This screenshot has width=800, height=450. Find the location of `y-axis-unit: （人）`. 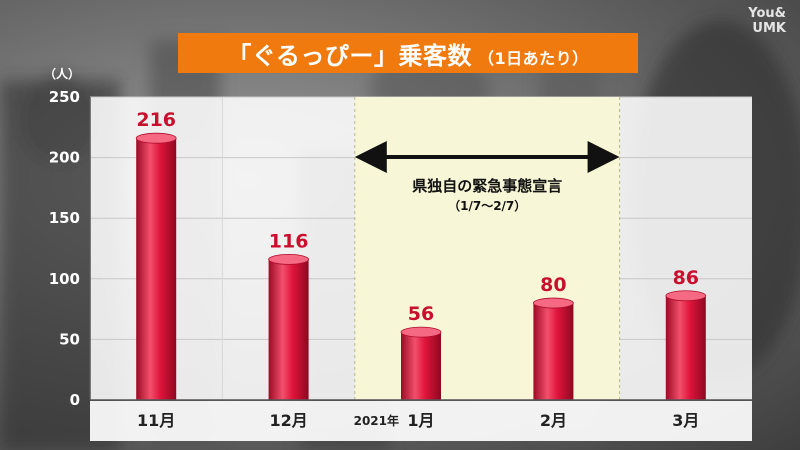

y-axis-unit: （人） is located at coordinates (62, 73).